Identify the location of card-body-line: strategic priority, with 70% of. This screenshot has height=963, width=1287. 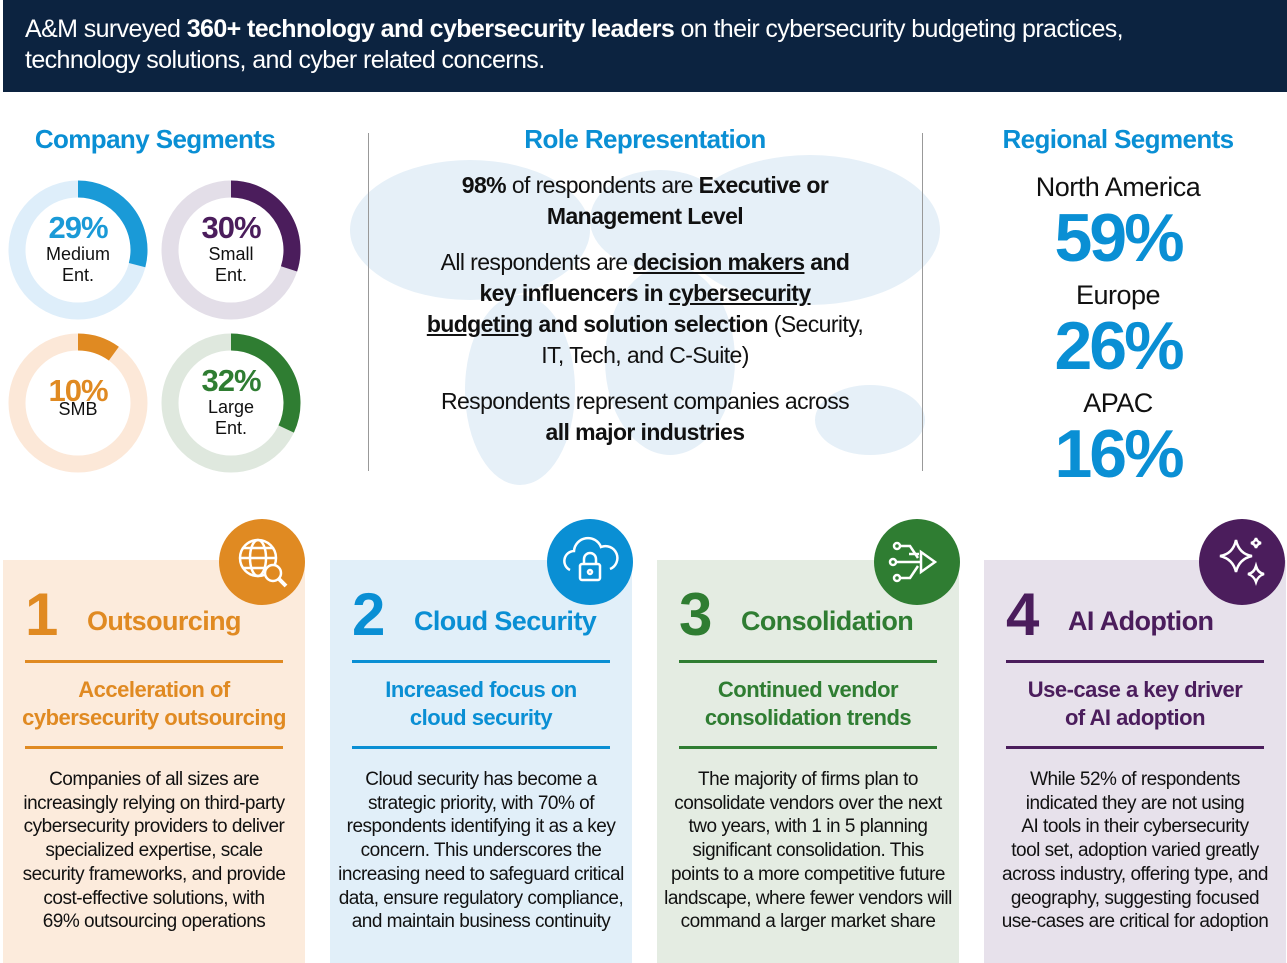
(481, 803).